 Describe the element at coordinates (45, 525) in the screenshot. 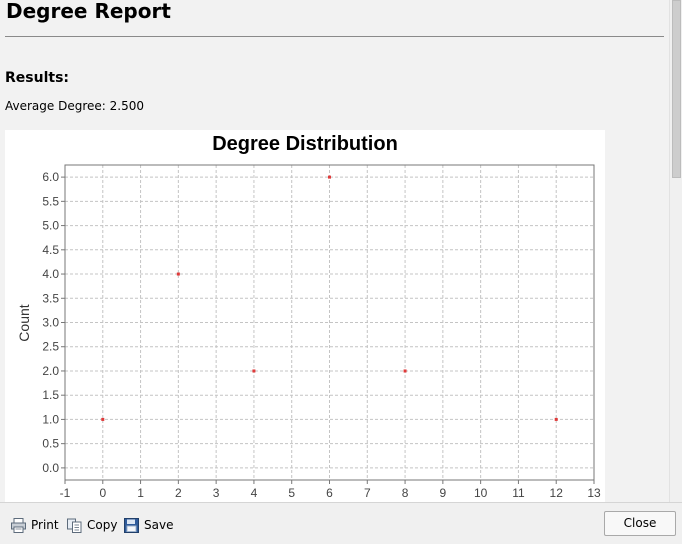

I see `print-label: Print` at that location.